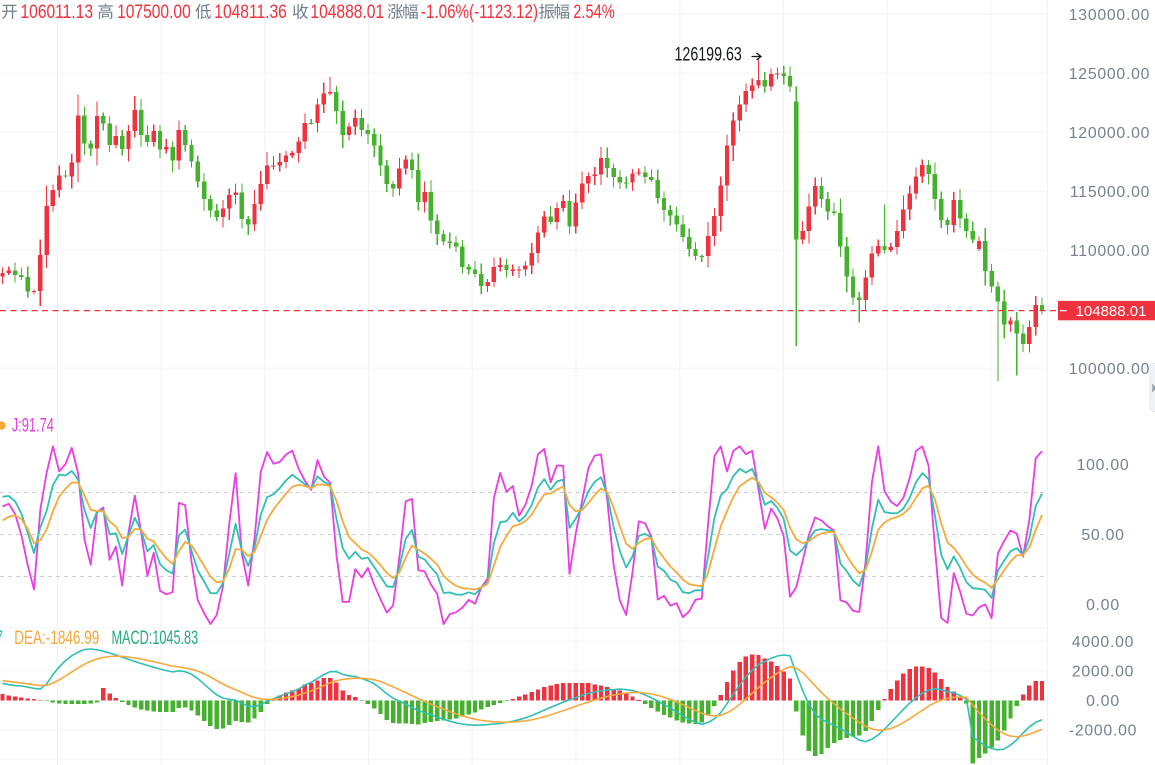  I want to click on svg-text: 2.54%, so click(593, 11).